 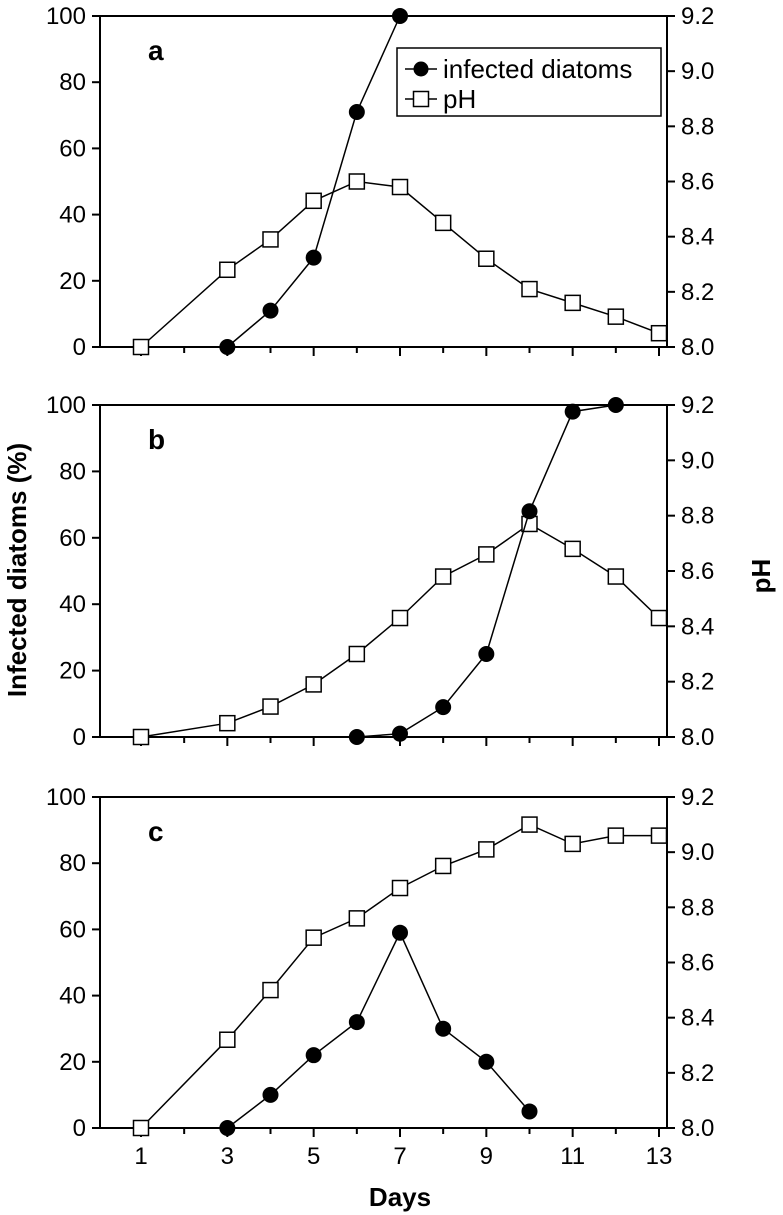 I want to click on legend-box, so click(x=529, y=82).